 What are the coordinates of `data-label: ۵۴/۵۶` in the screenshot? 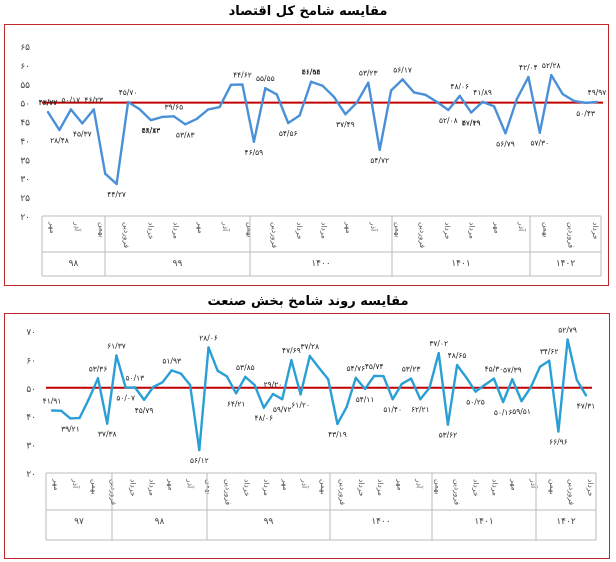 It's located at (288, 133).